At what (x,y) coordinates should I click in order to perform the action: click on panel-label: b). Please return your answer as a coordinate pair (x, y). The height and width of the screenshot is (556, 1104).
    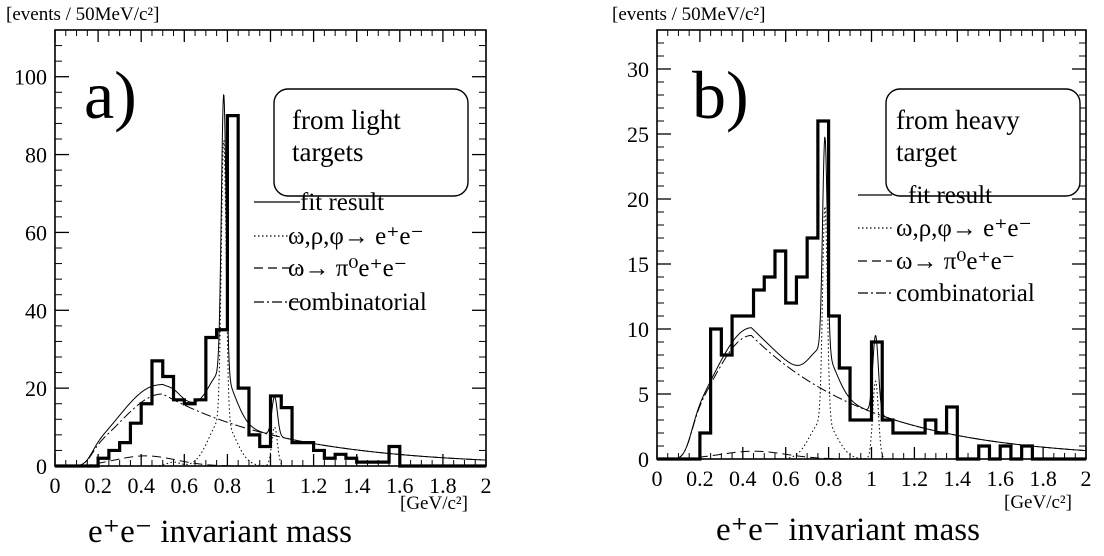
    Looking at the image, I should click on (720, 95).